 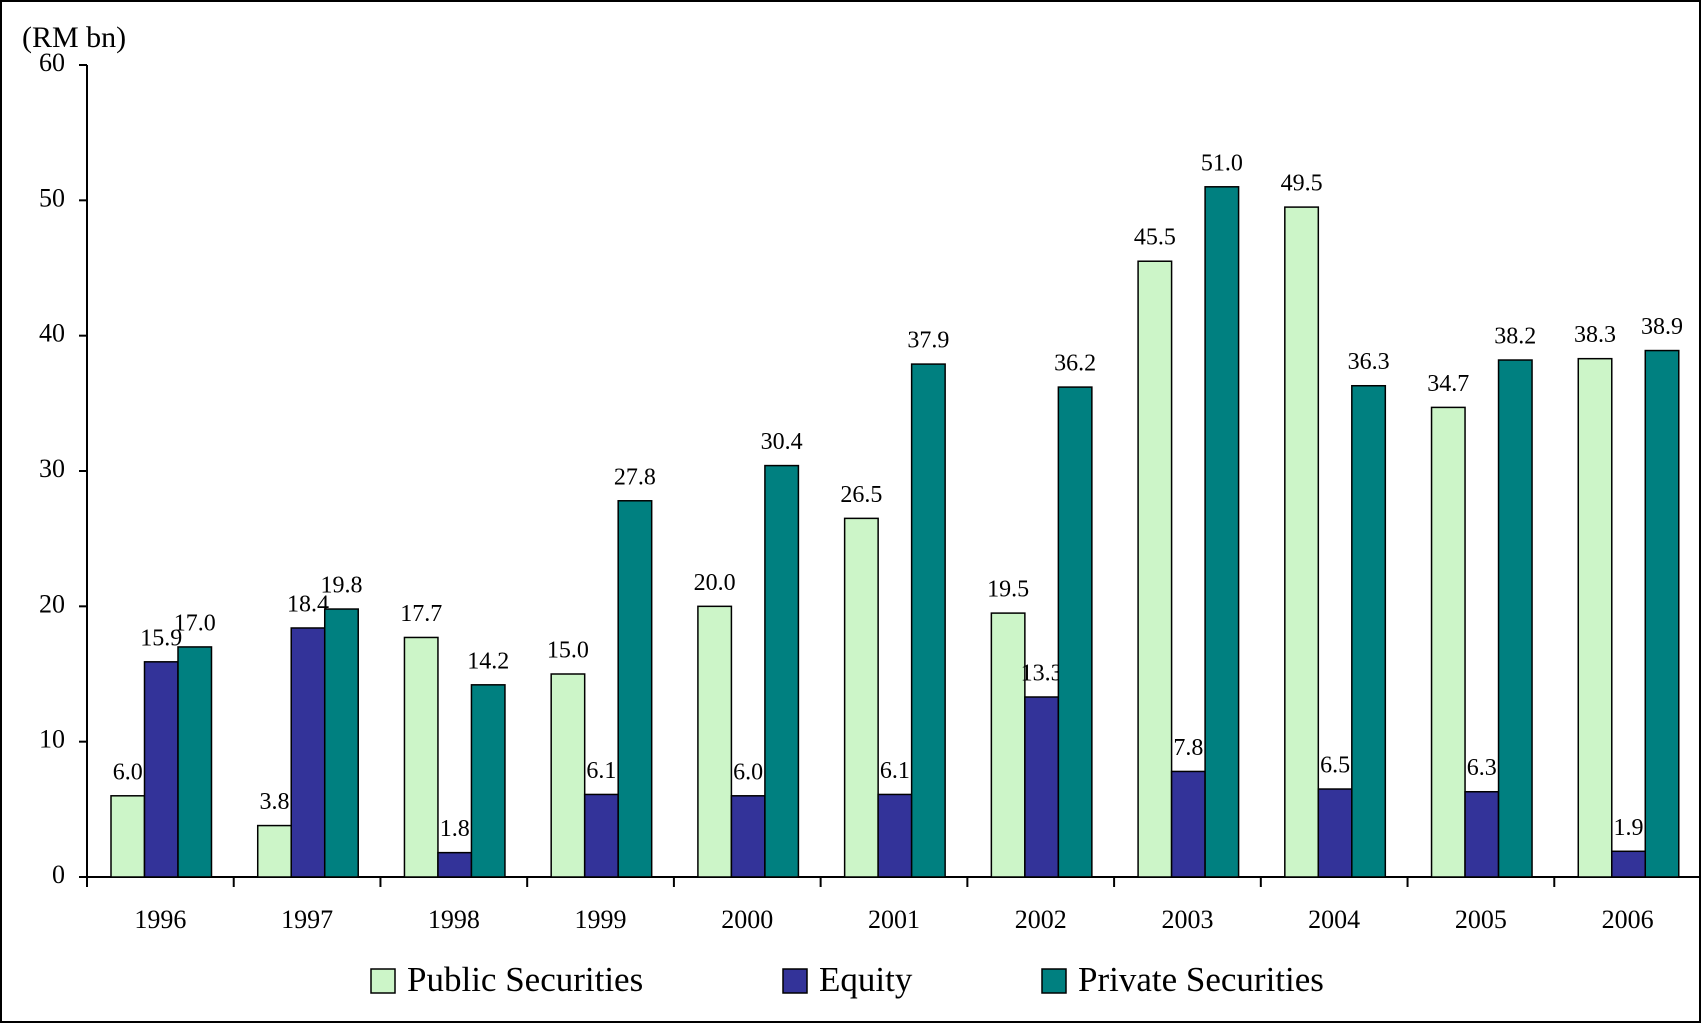 I want to click on data-label: 19.8, so click(x=341, y=586).